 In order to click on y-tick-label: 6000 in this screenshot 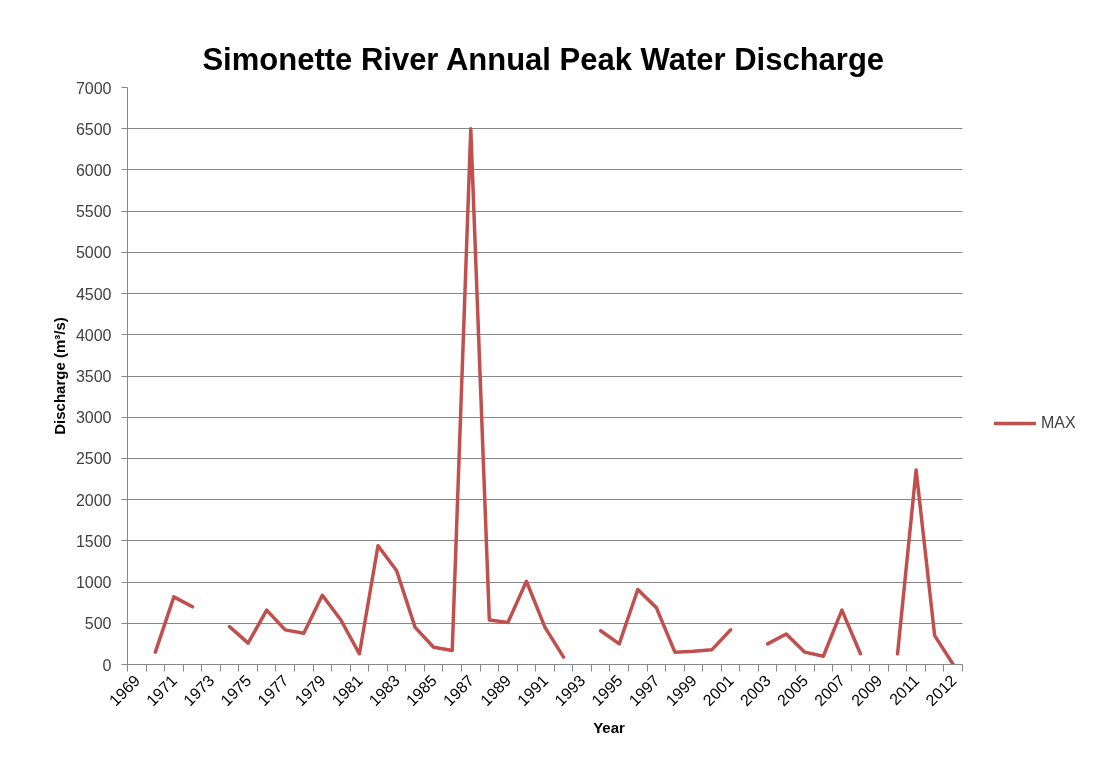, I will do `click(93, 170)`.